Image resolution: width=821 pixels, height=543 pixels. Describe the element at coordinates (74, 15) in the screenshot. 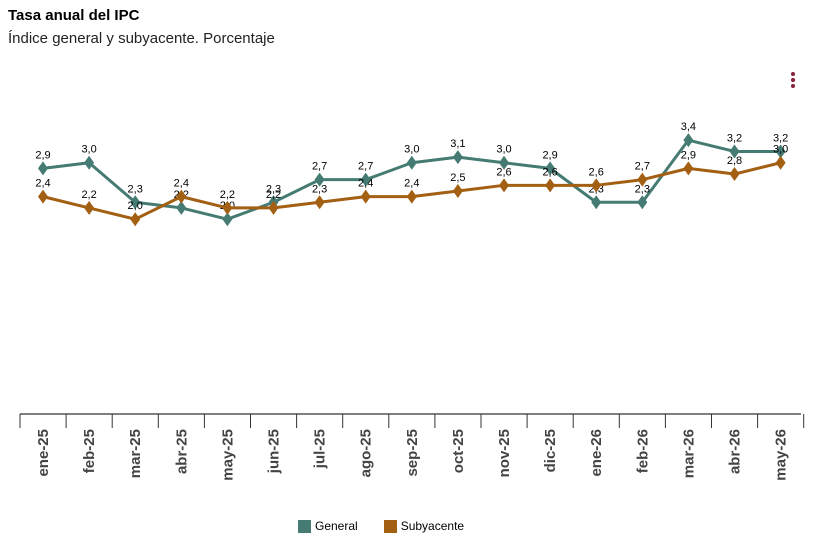

I see `chart-title: Tasa anual del IPC` at that location.